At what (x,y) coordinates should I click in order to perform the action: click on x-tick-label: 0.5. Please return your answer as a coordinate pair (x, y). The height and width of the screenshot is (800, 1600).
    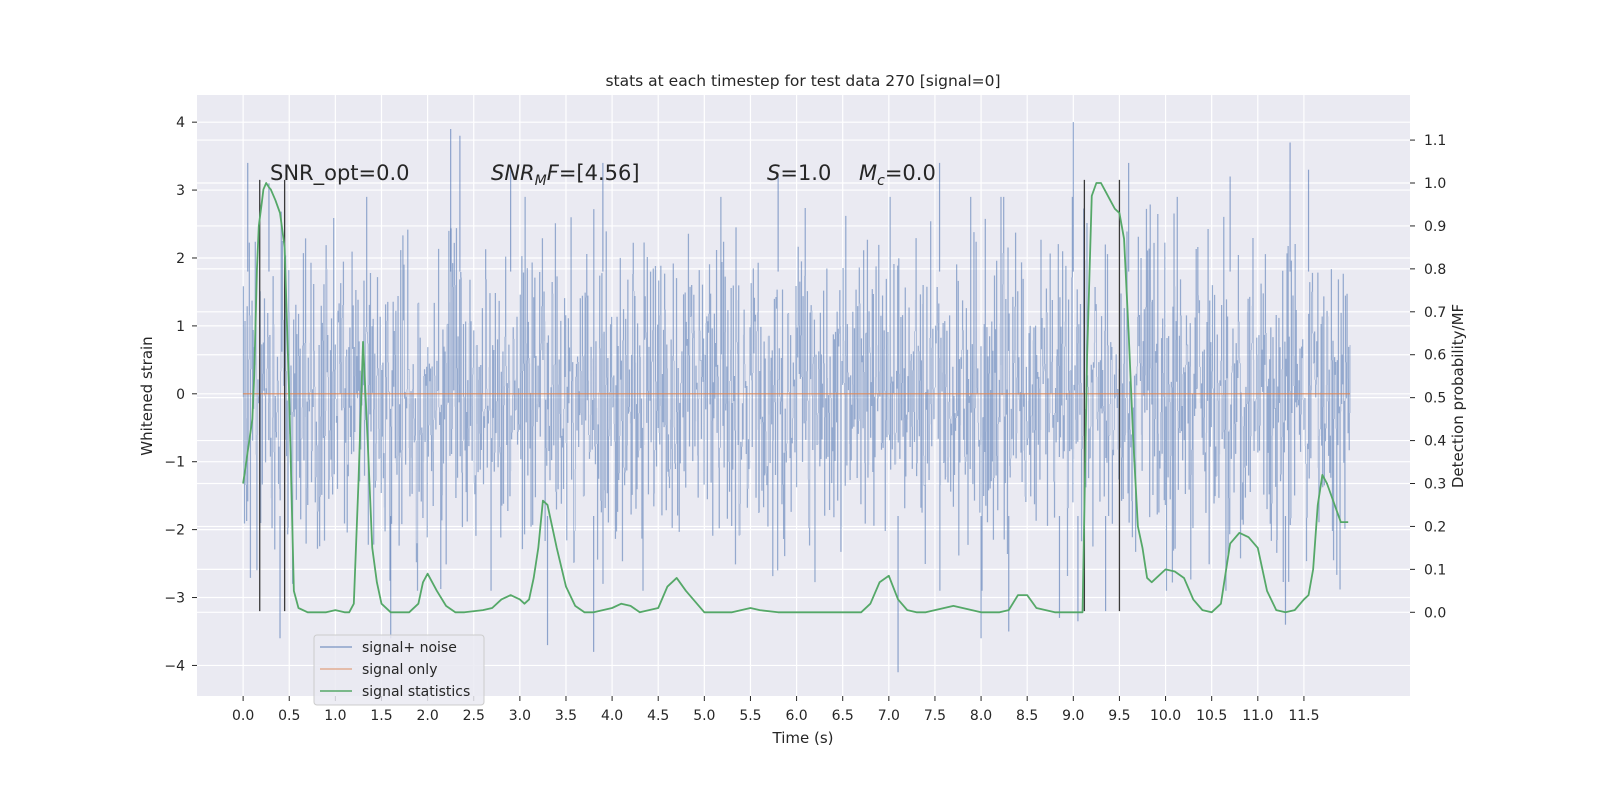
    Looking at the image, I should click on (289, 716).